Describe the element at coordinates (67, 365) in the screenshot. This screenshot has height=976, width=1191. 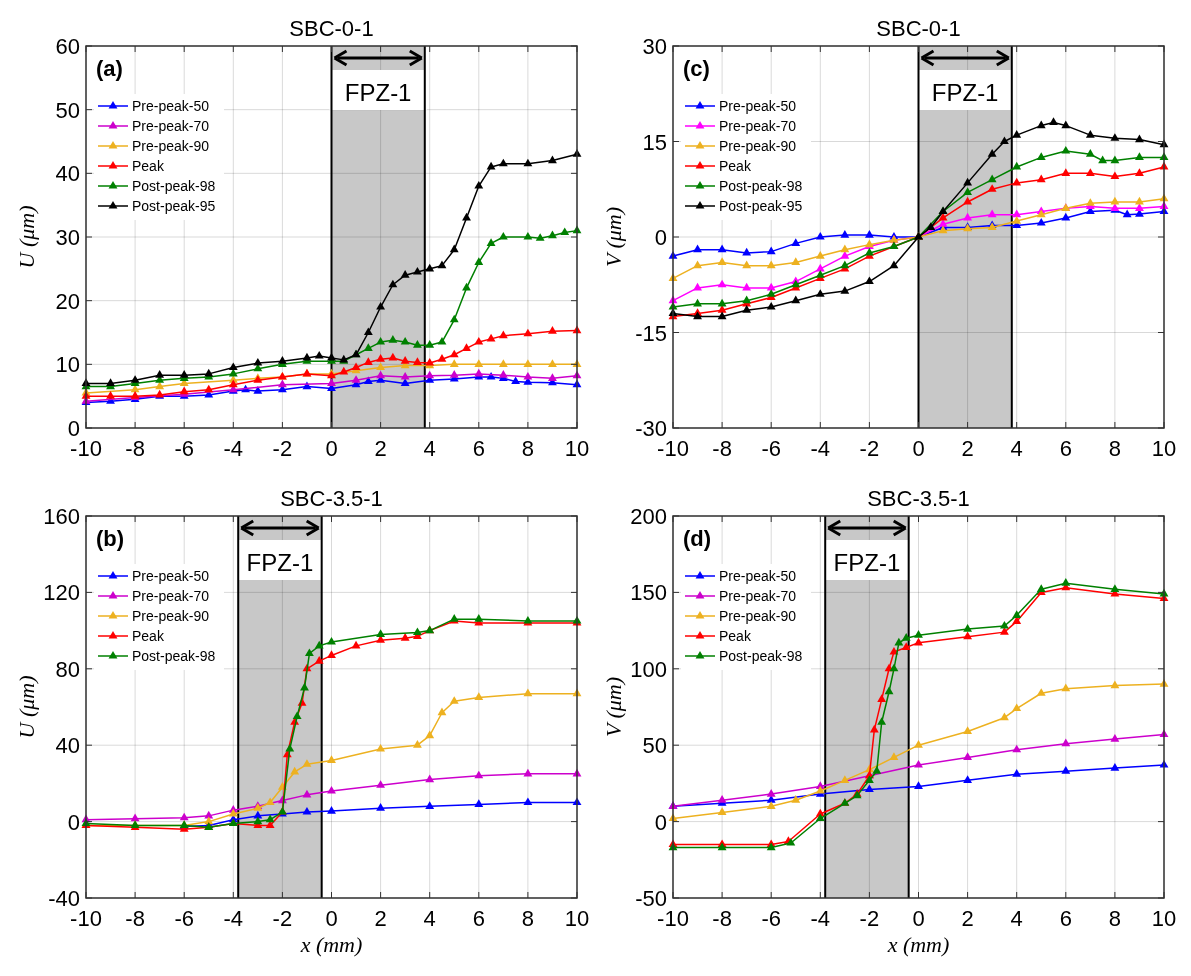
I see `y-tick-label: 10` at that location.